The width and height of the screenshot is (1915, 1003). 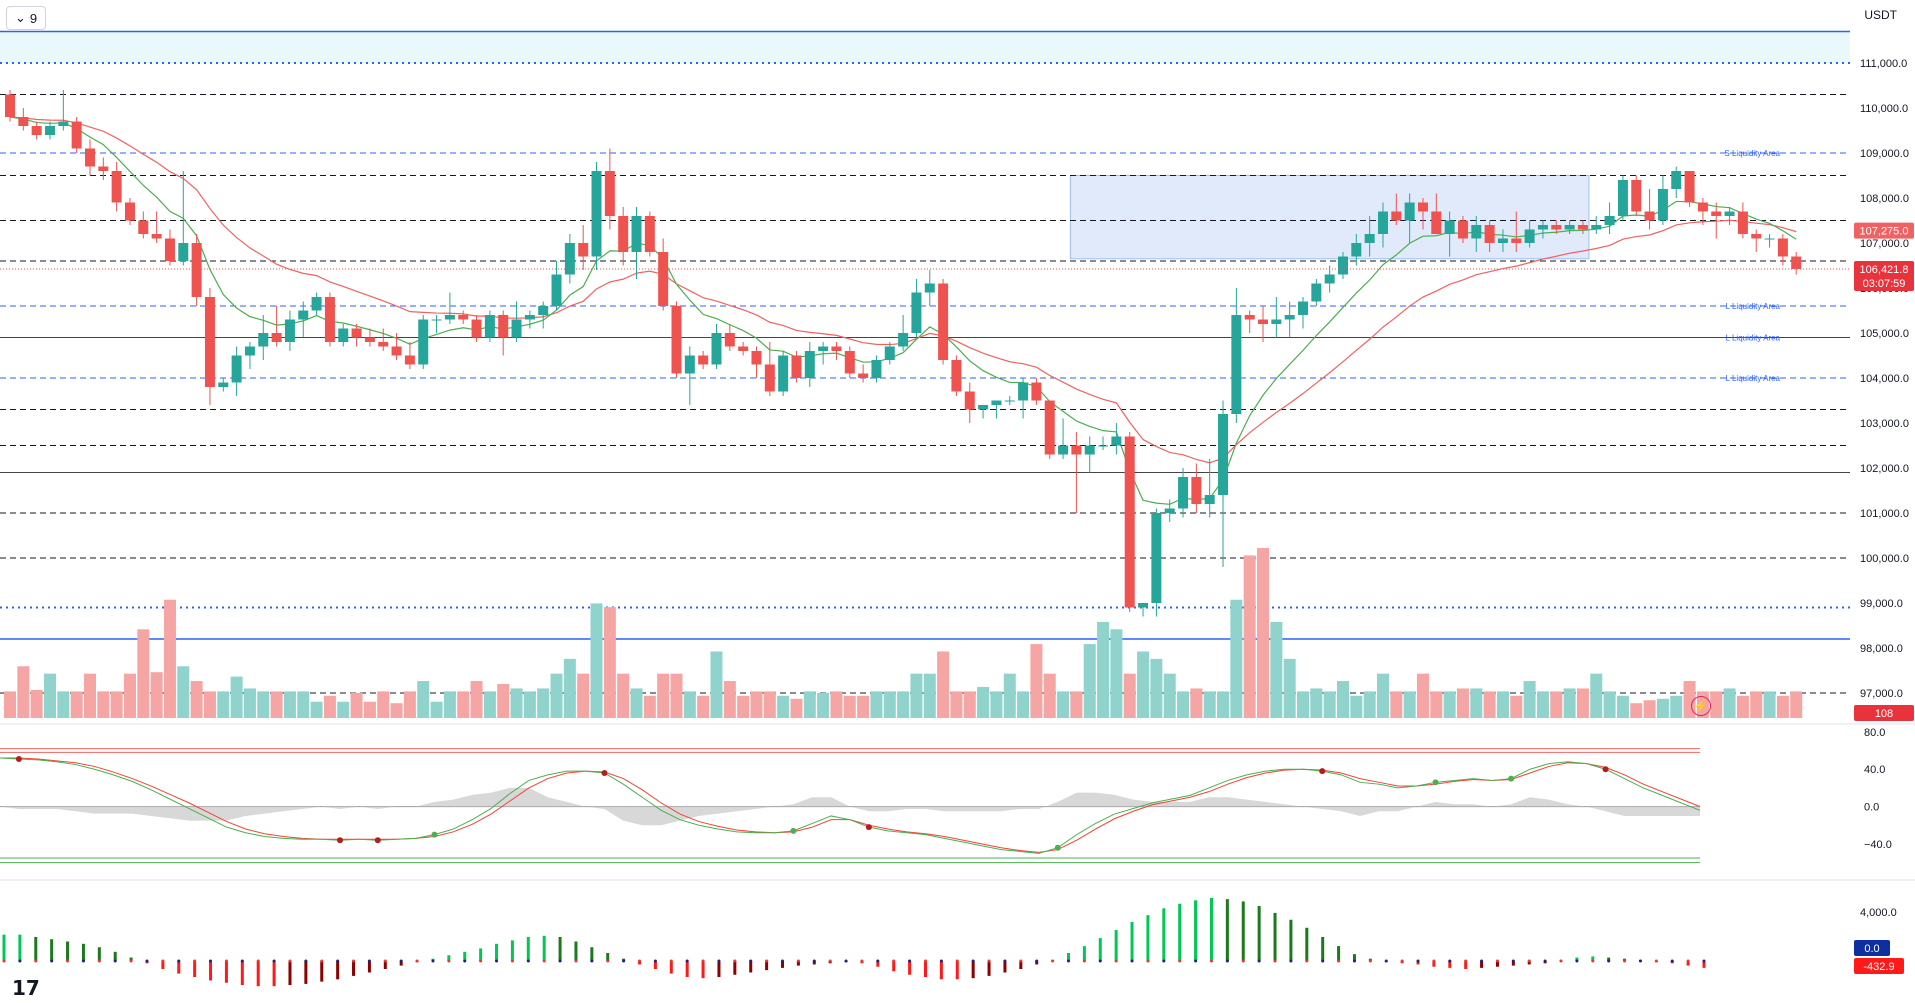 What do you see at coordinates (1880, 15) in the screenshot?
I see `currency-label: USDT` at bounding box center [1880, 15].